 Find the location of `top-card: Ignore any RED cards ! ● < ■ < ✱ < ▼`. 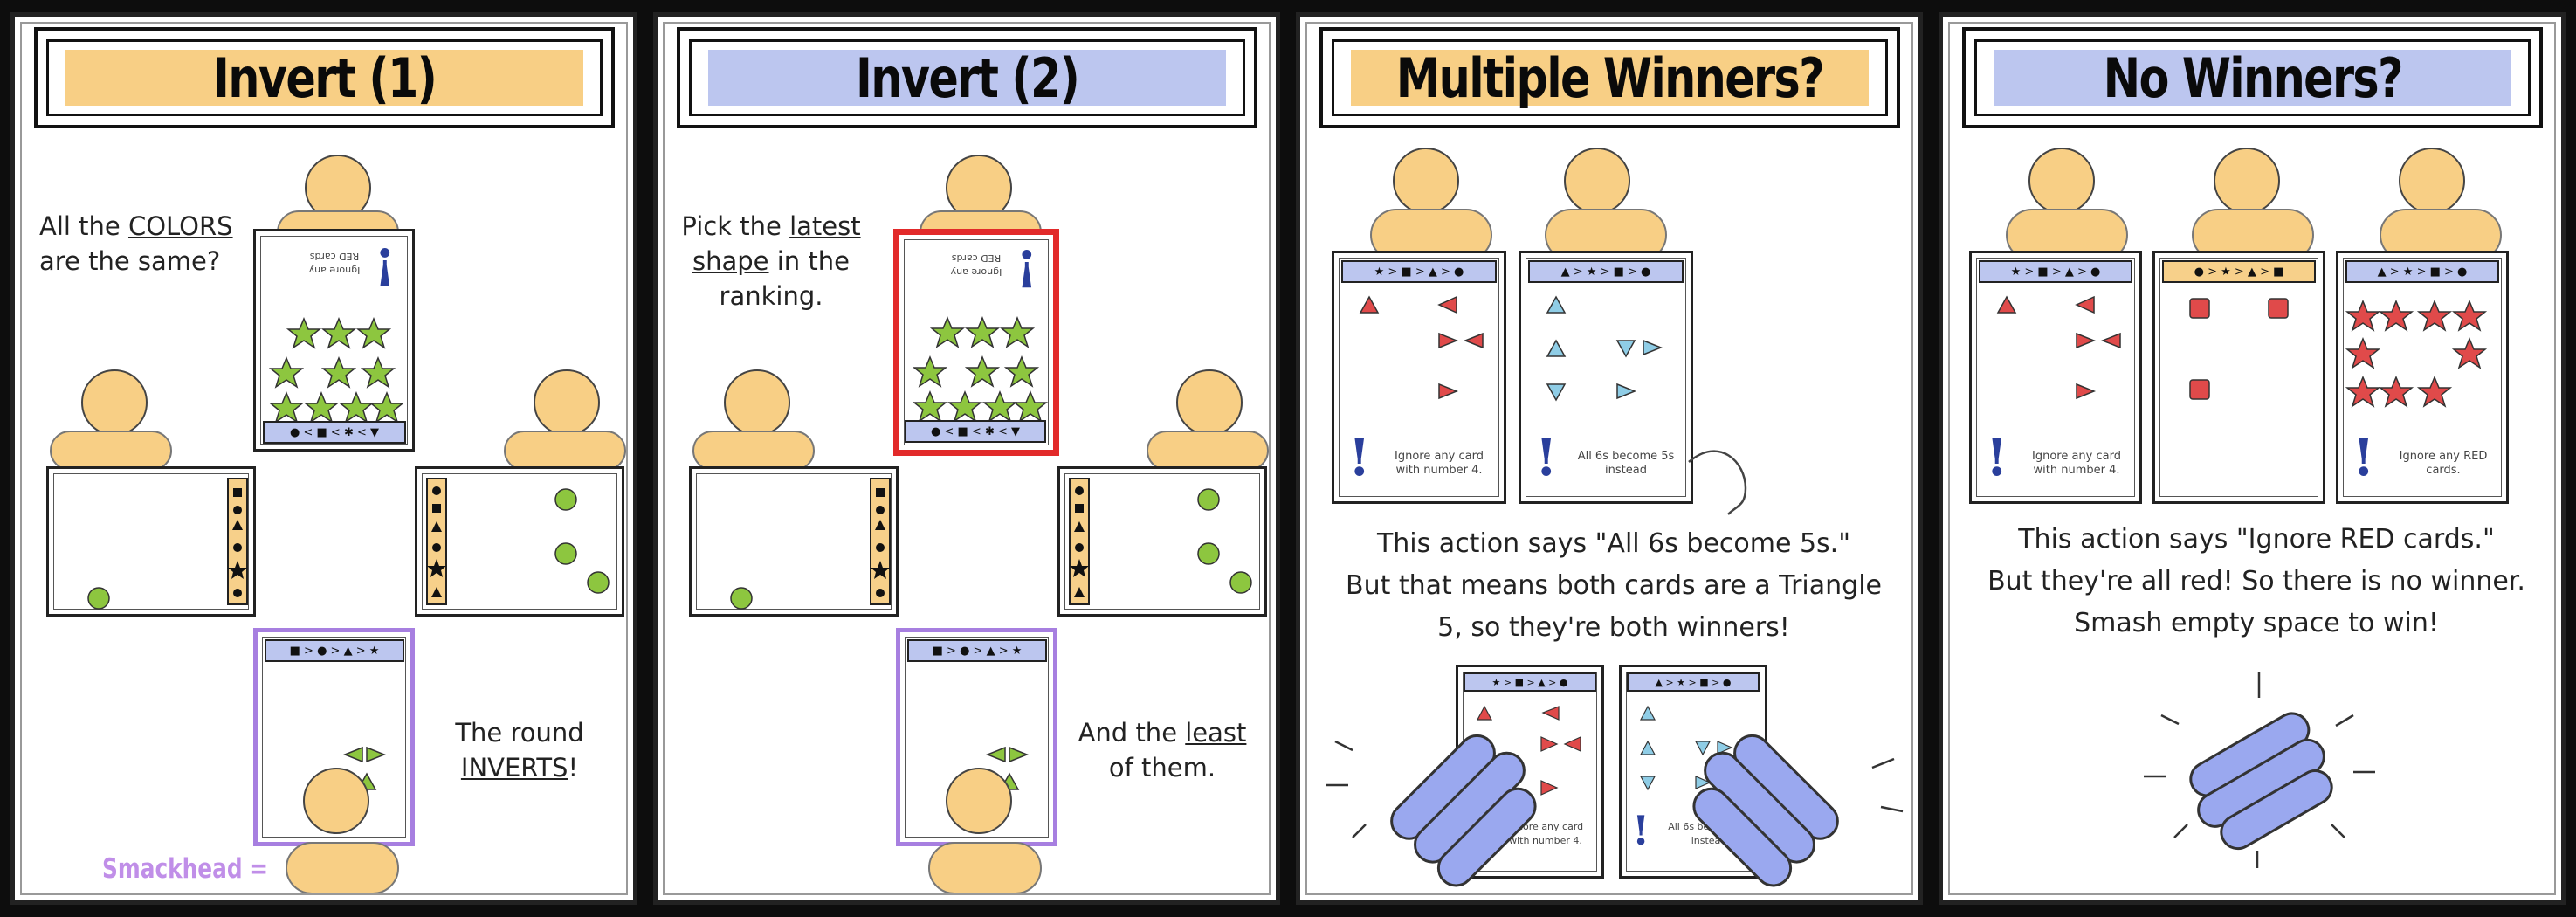

top-card: Ignore any RED cards ! ● < ■ < ✱ < ▼ is located at coordinates (334, 340).